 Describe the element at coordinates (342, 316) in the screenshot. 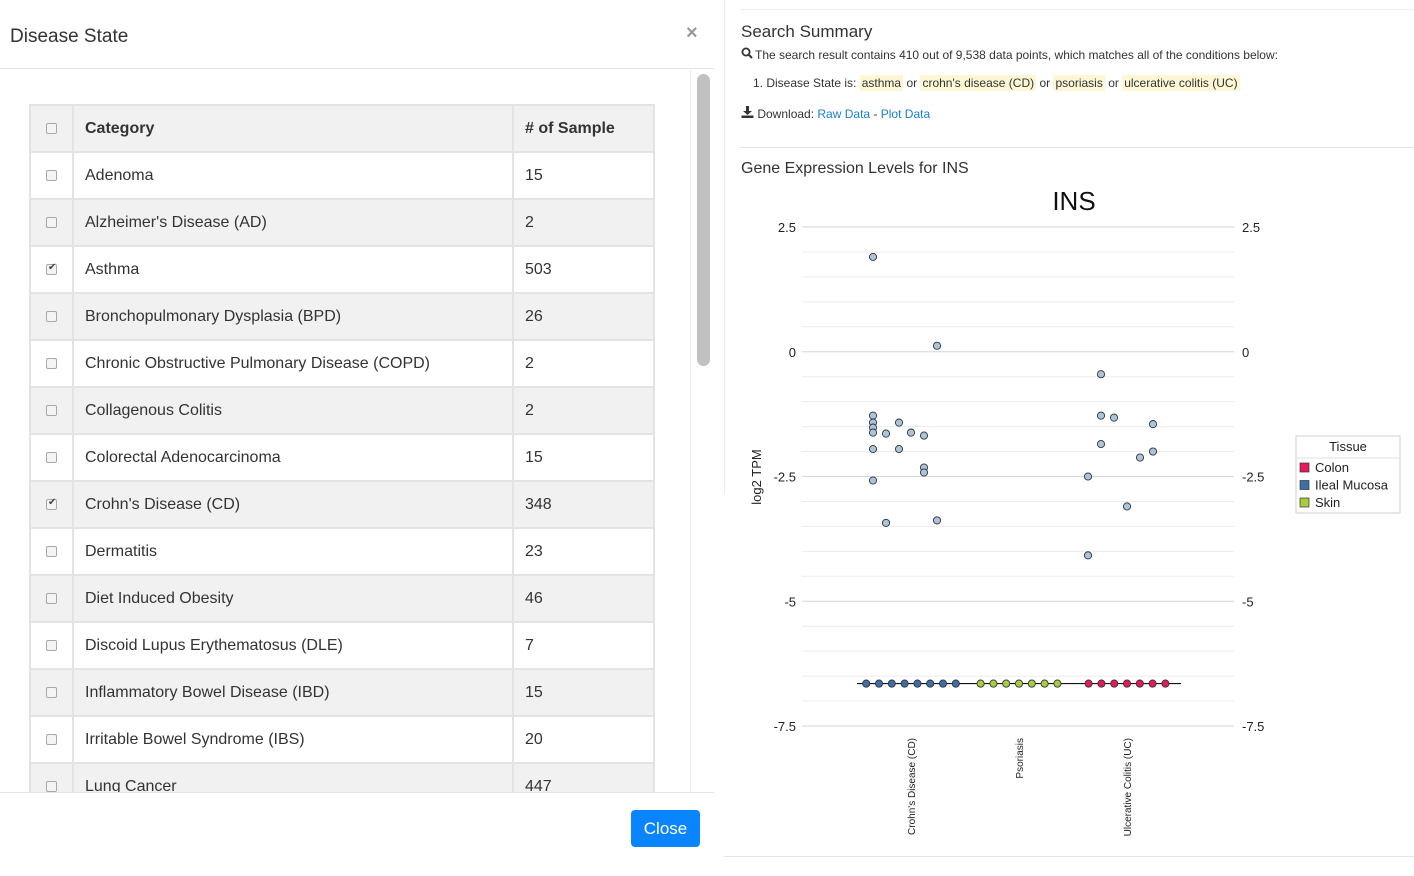

I see `table-row: Bronchopulmonary Dysplasia (BPD) 26` at that location.